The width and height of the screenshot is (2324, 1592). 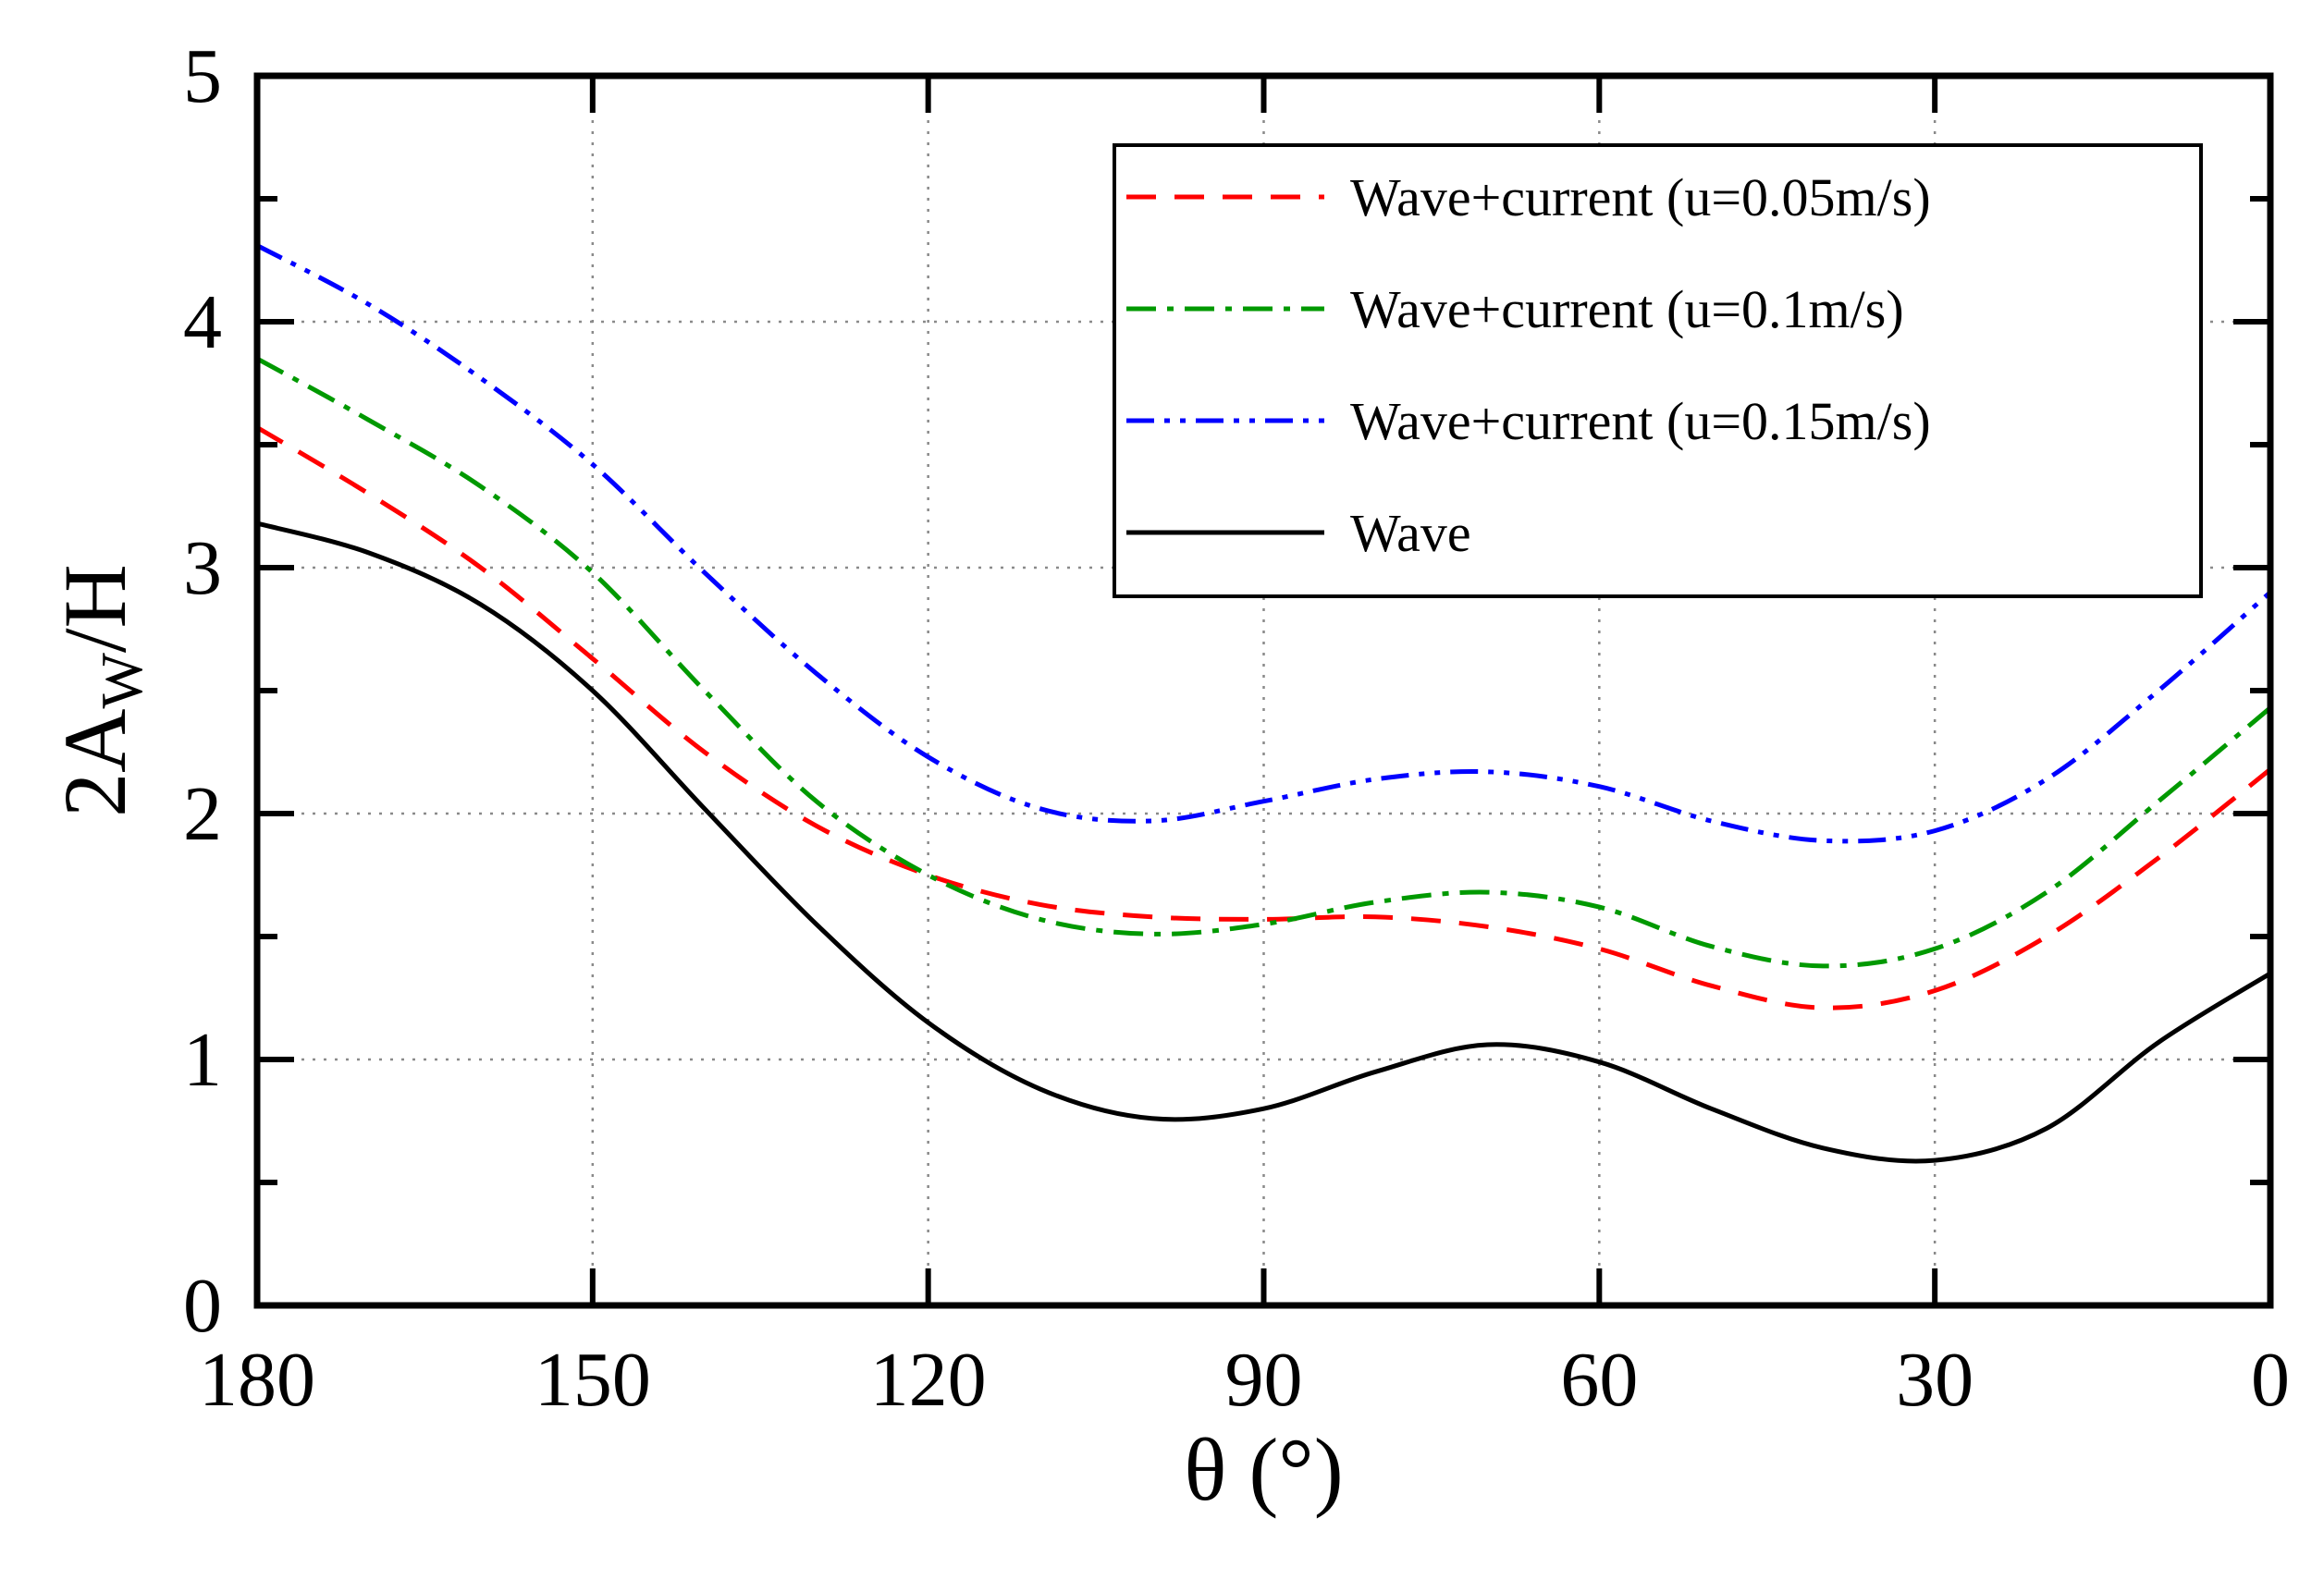 I want to click on x-tick-label: 180, so click(x=257, y=1380).